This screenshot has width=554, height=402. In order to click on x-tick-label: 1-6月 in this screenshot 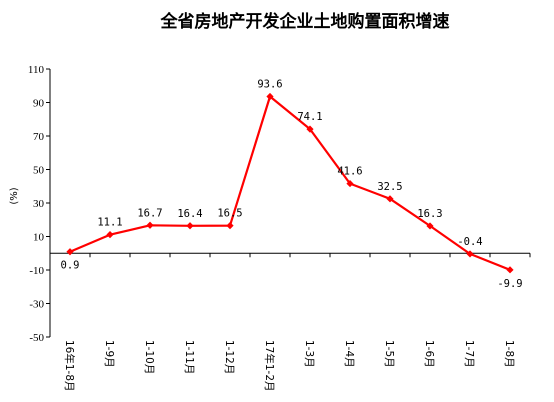, I will do `click(429, 354)`.